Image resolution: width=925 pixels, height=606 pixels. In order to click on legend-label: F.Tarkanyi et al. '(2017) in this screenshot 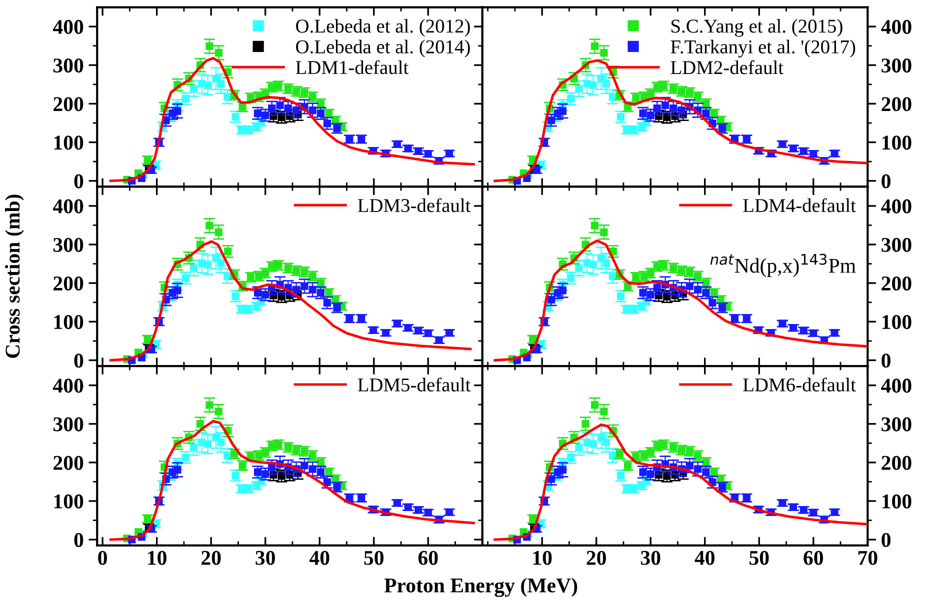, I will do `click(763, 49)`.